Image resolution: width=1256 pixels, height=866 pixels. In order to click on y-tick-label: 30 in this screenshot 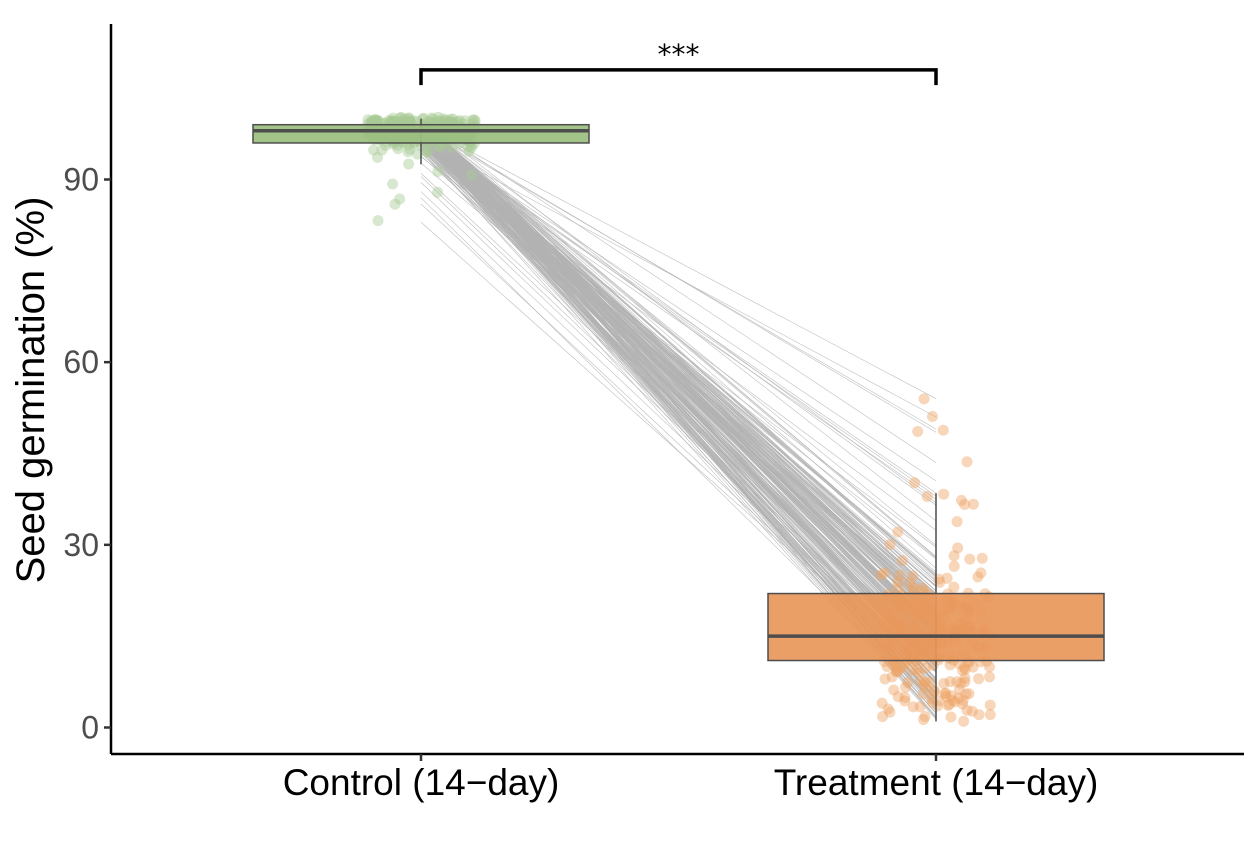, I will do `click(81, 545)`.